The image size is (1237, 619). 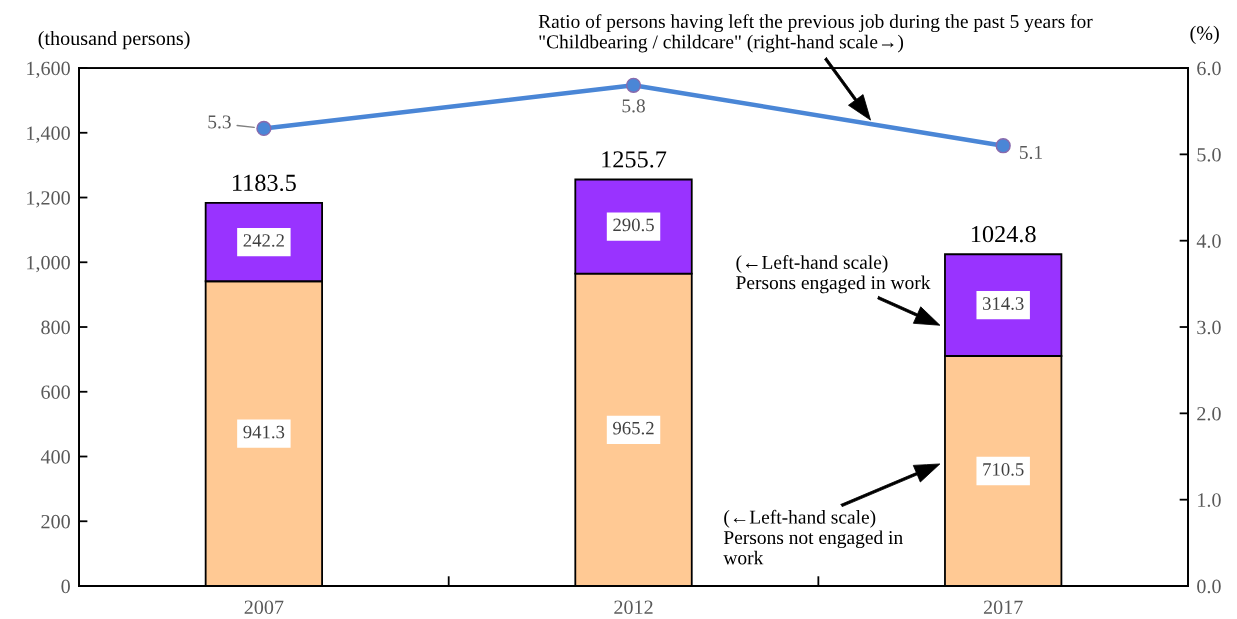 I want to click on y-tick-label: 600, so click(x=55, y=392).